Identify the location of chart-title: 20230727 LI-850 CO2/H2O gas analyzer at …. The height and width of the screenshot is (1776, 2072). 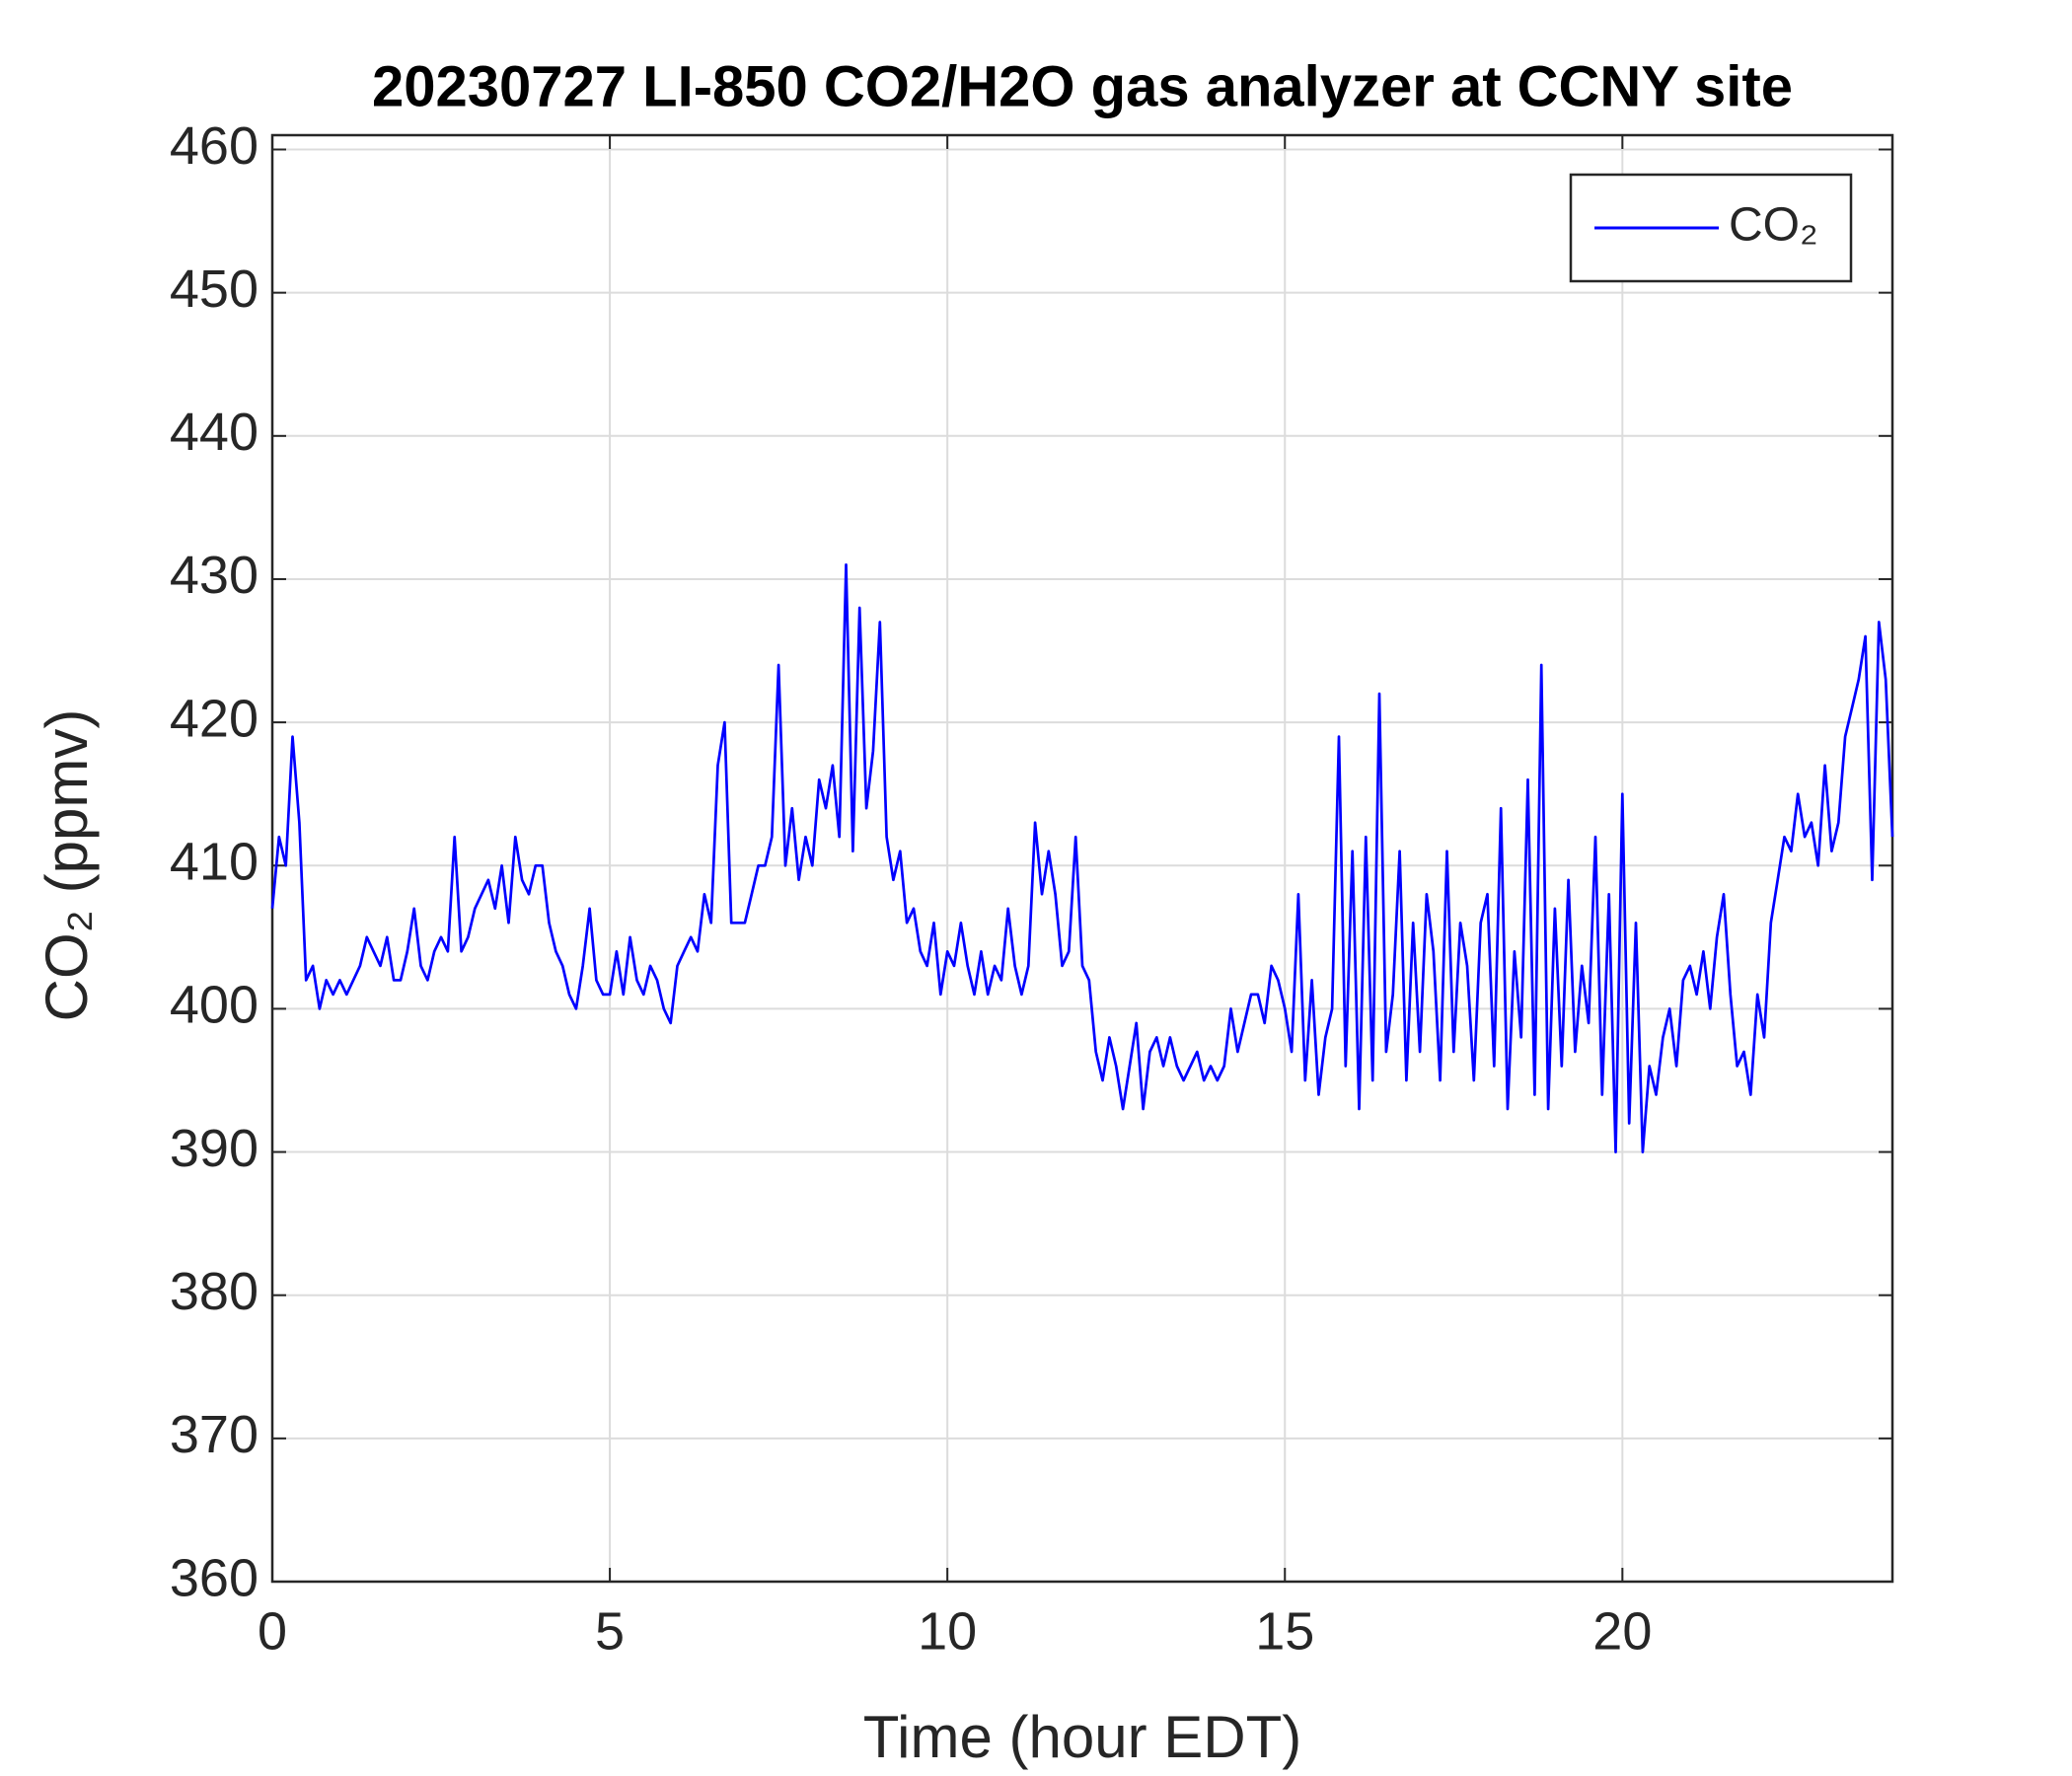
(1083, 86).